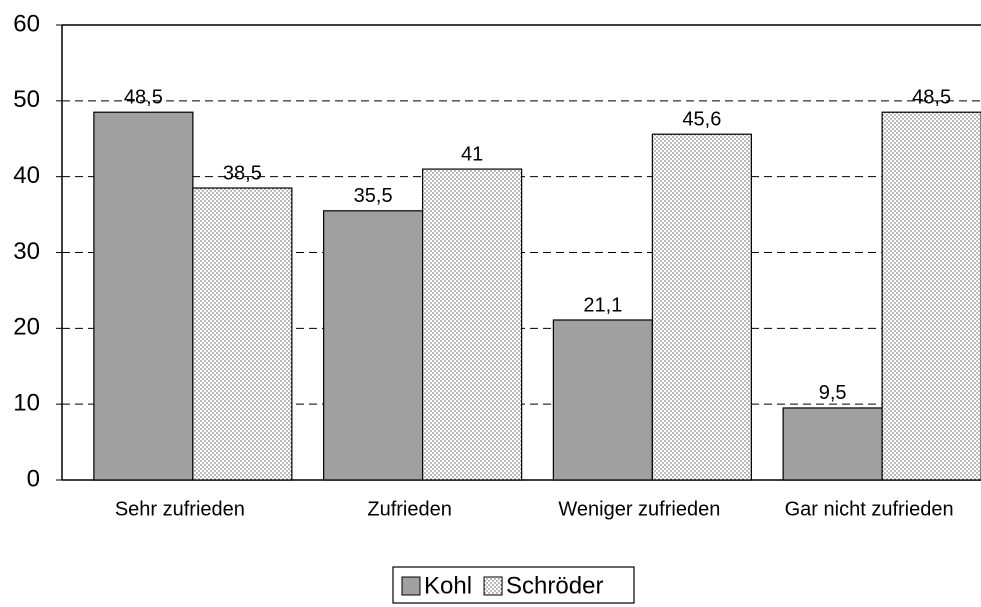 The width and height of the screenshot is (981, 607). What do you see at coordinates (33, 478) in the screenshot?
I see `y-tick-label: 0` at bounding box center [33, 478].